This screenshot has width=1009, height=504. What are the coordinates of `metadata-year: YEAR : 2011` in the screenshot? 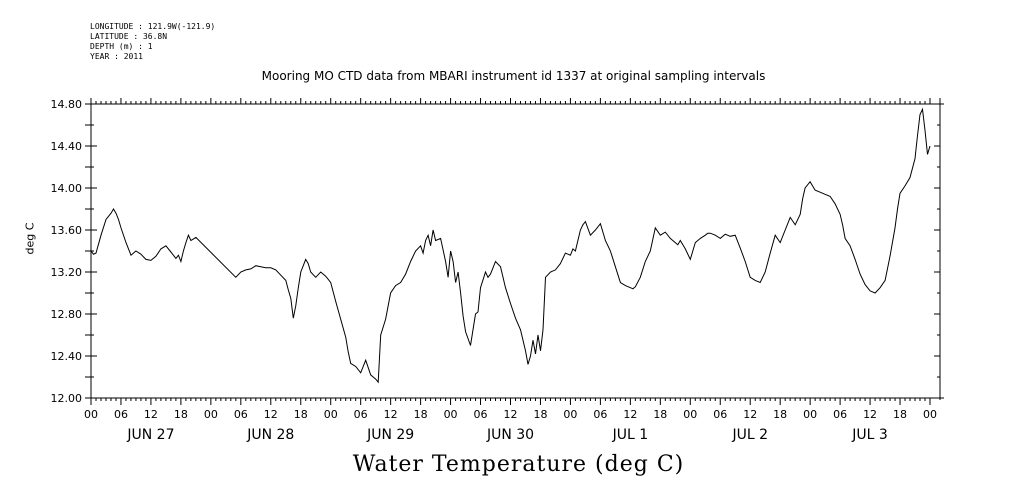 It's located at (116, 56).